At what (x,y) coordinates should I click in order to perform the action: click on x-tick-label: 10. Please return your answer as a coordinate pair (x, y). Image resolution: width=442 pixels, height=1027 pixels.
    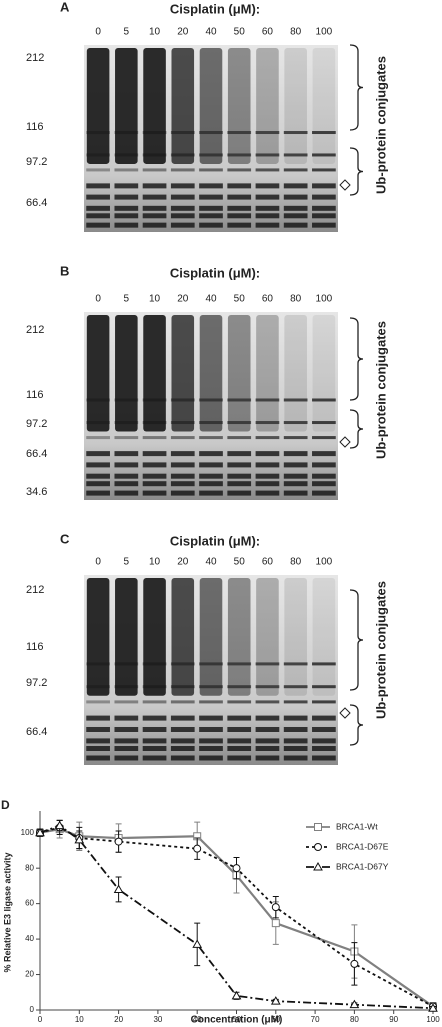
    Looking at the image, I should click on (79, 1019).